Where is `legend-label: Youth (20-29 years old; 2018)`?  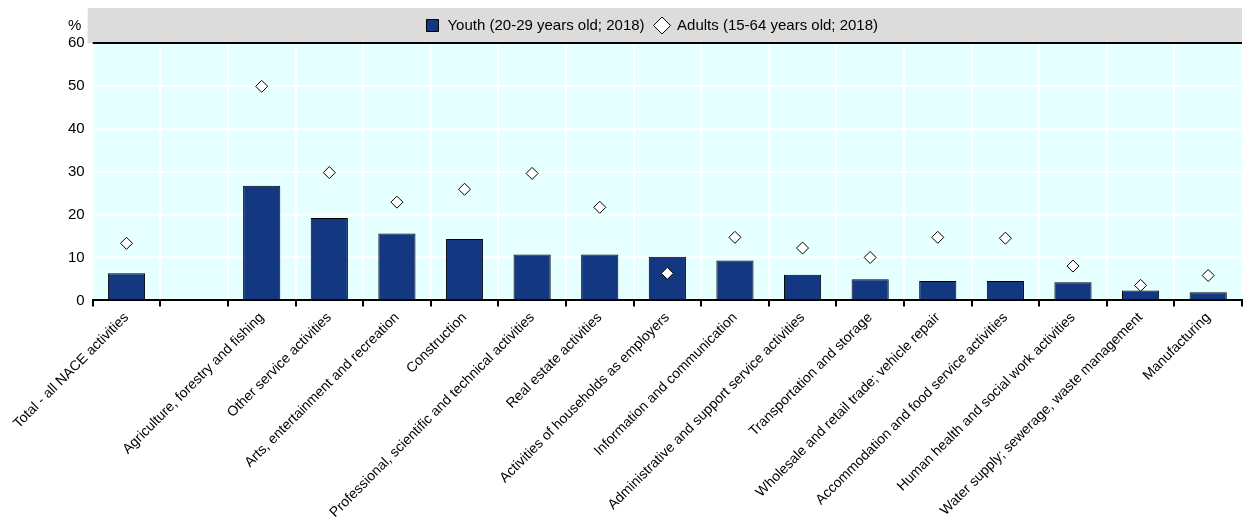 legend-label: Youth (20-29 years old; 2018) is located at coordinates (546, 24).